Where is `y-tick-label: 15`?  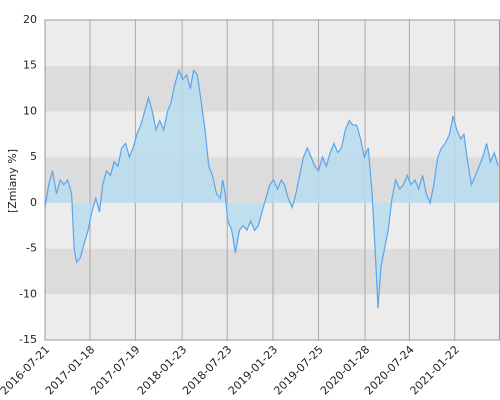 y-tick-label: 15 is located at coordinates (30, 65).